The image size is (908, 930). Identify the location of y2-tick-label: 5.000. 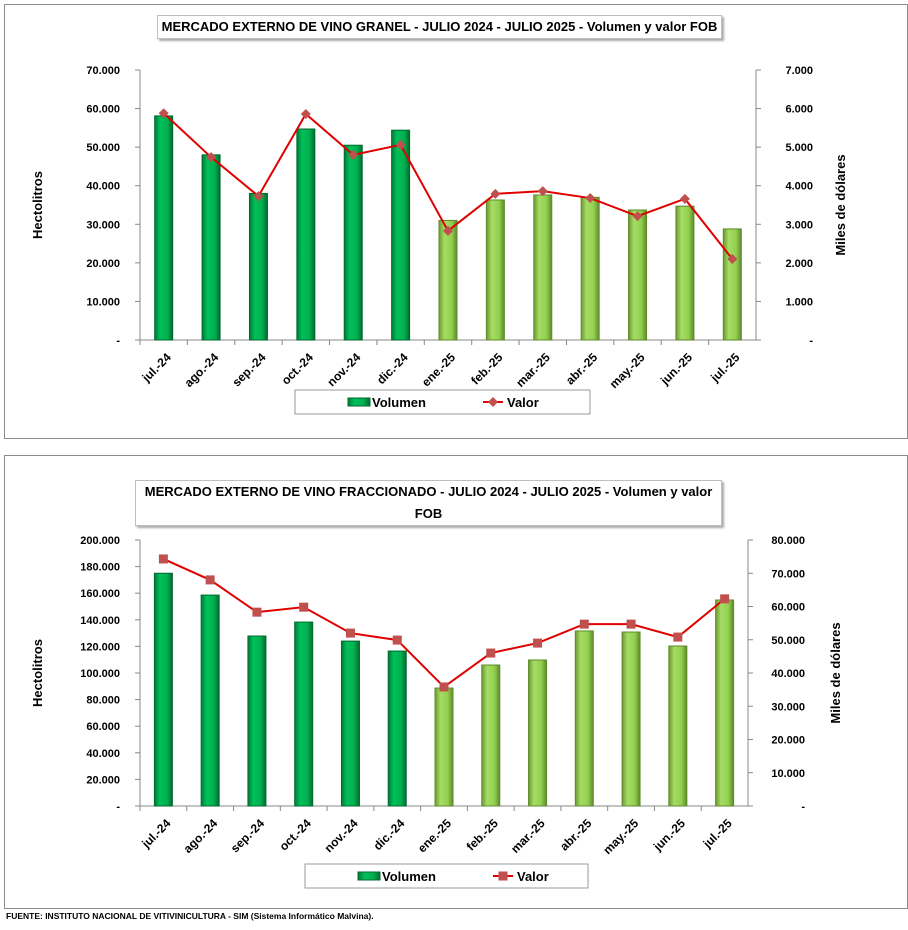
(799, 148).